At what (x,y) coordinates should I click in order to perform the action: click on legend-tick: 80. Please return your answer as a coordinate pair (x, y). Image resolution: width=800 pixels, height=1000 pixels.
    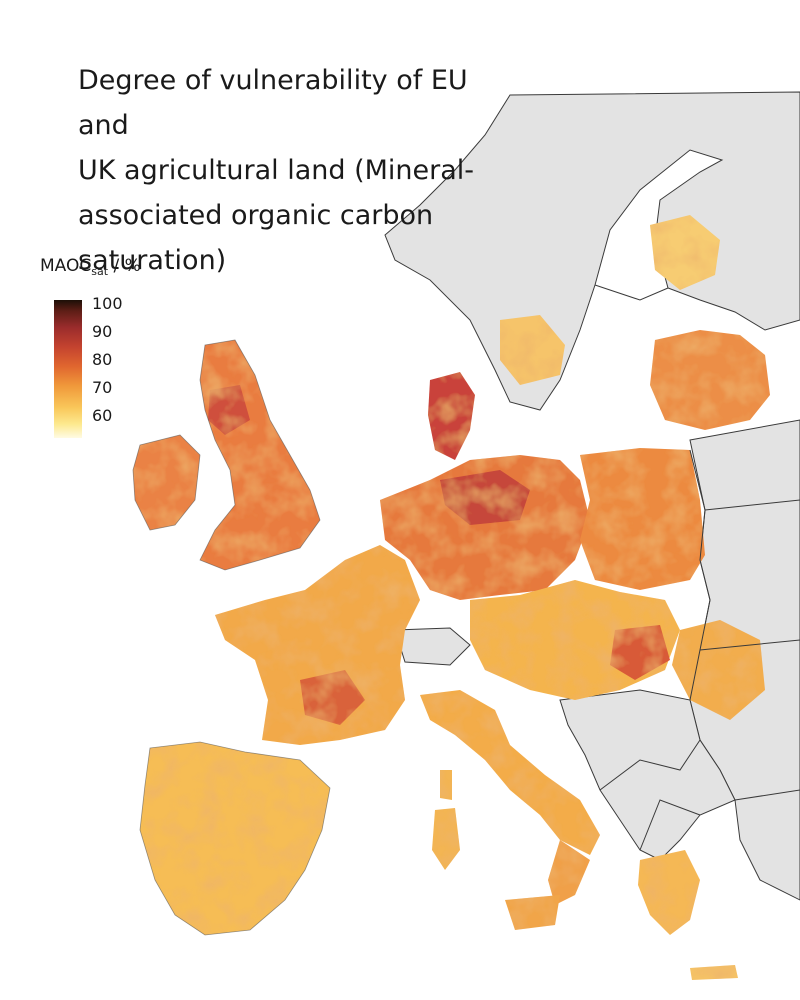
    Looking at the image, I should click on (102, 359).